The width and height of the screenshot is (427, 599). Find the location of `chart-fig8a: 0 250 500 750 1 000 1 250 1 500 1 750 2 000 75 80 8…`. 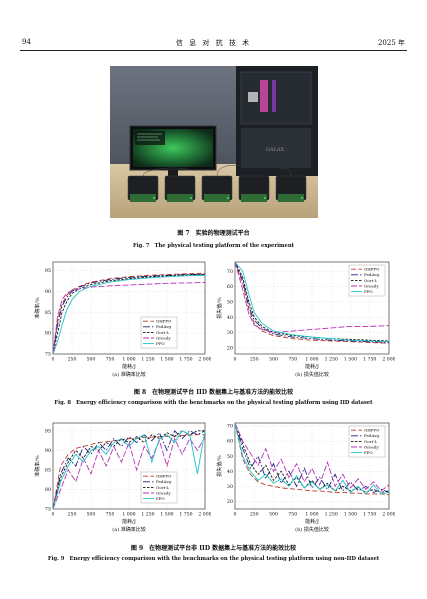

chart-fig8a: 0 250 500 750 1 000 1 250 1 500 1 750 2 000 75 80 8… is located at coordinates (122, 319).